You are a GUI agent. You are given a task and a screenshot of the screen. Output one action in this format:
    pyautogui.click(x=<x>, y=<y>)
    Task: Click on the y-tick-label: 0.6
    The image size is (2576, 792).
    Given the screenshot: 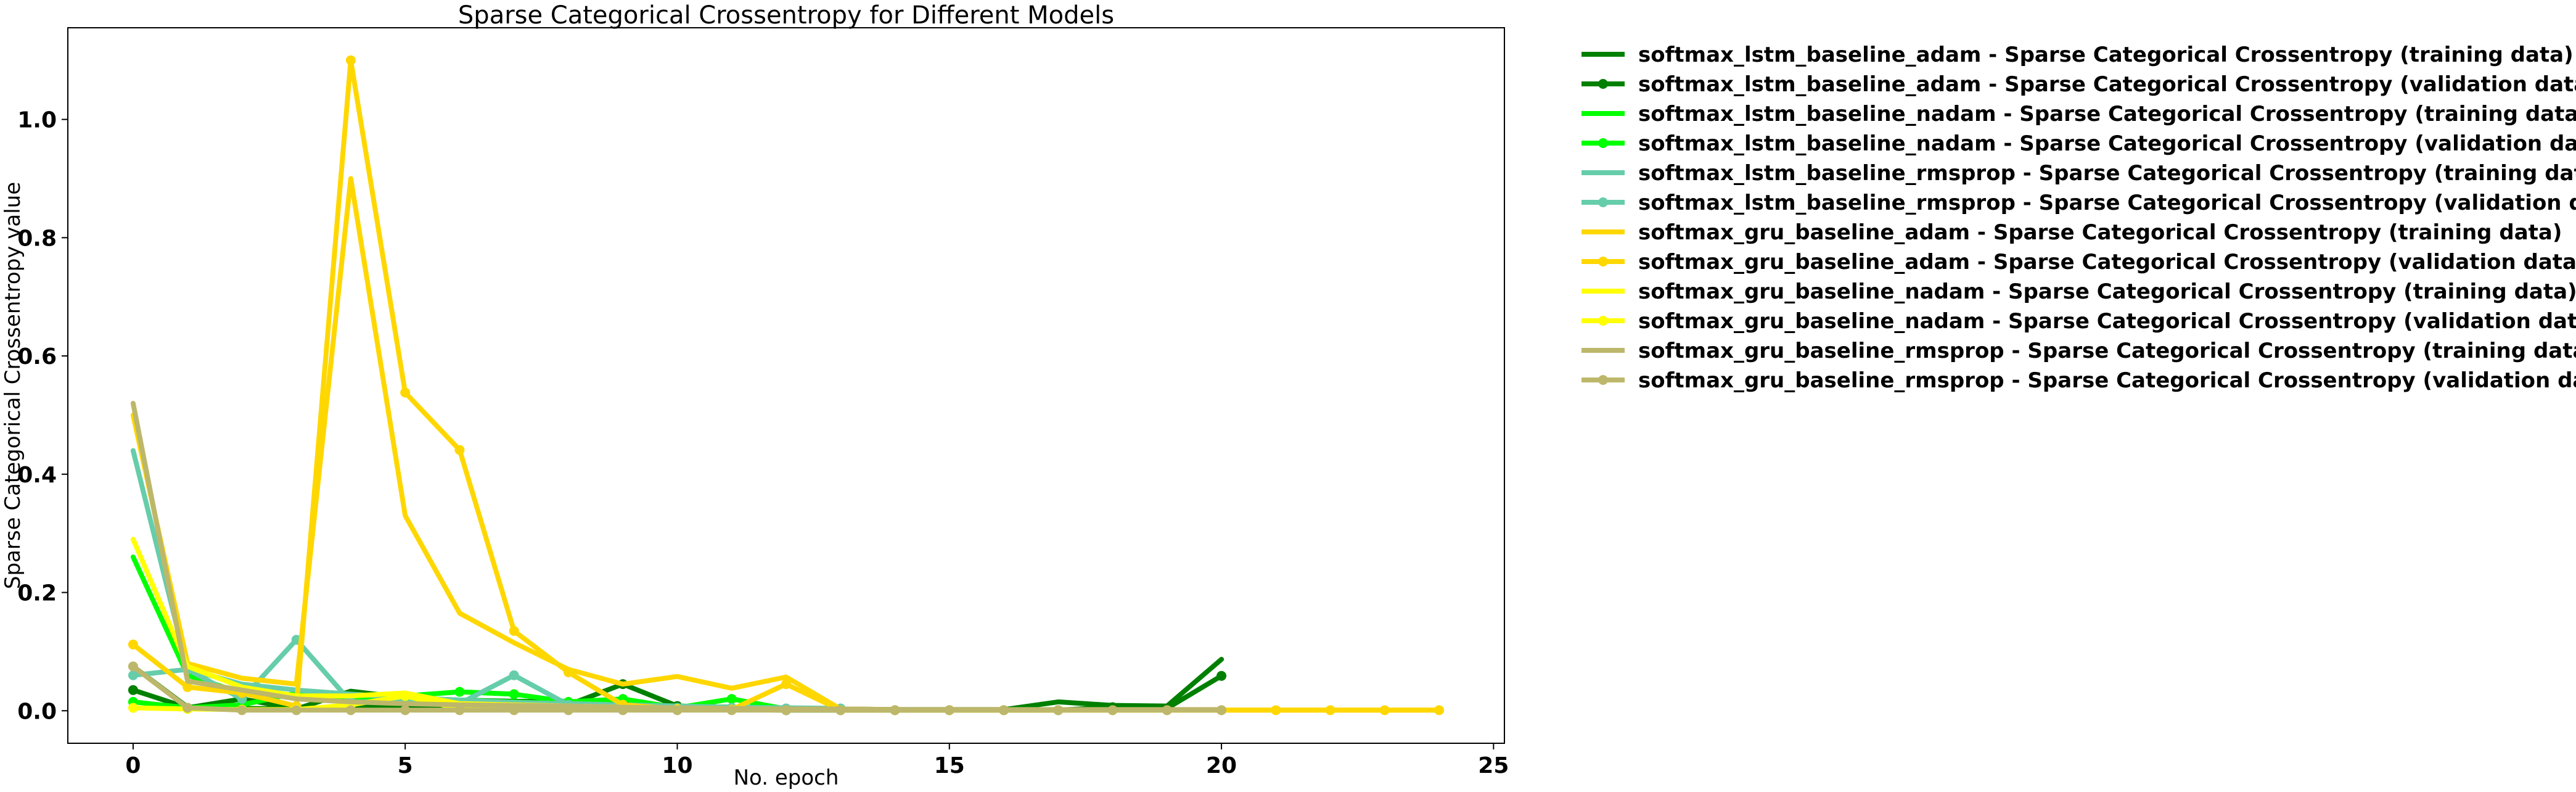 What is the action you would take?
    pyautogui.click(x=37, y=356)
    